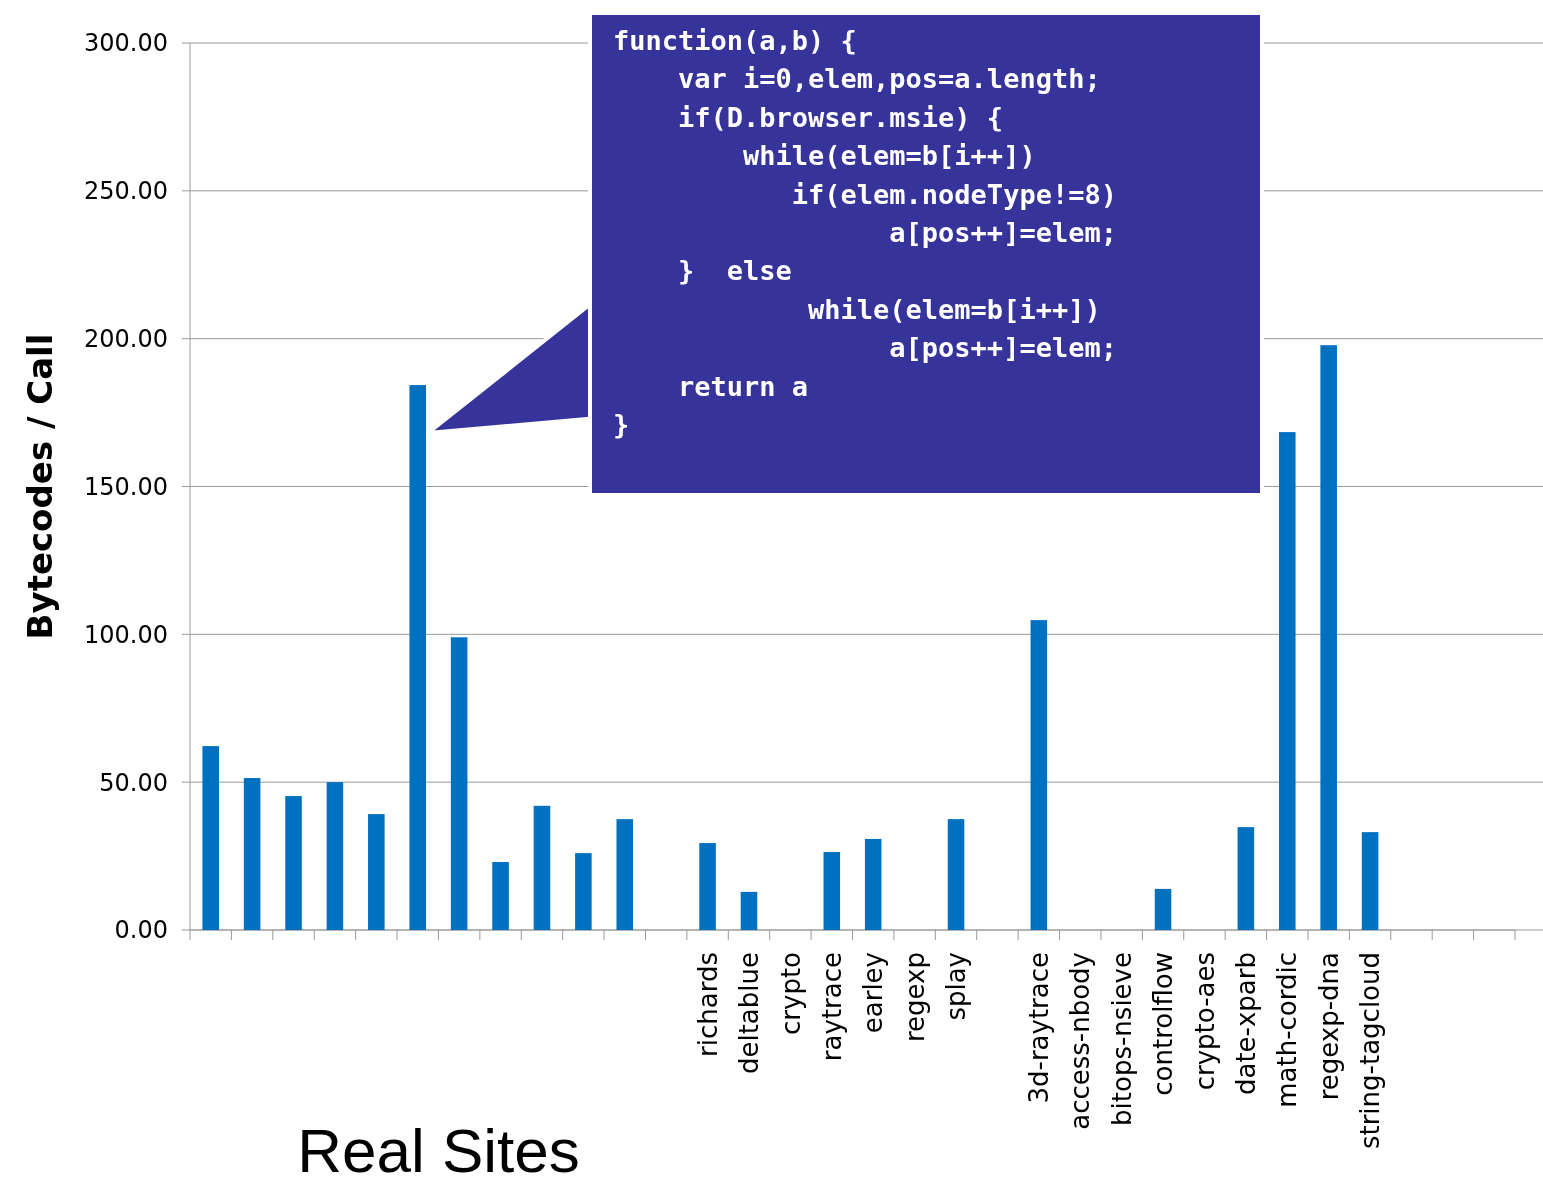 The width and height of the screenshot is (1543, 1178). What do you see at coordinates (1370, 1051) in the screenshot?
I see `x-tick-label: string-tagcloud` at bounding box center [1370, 1051].